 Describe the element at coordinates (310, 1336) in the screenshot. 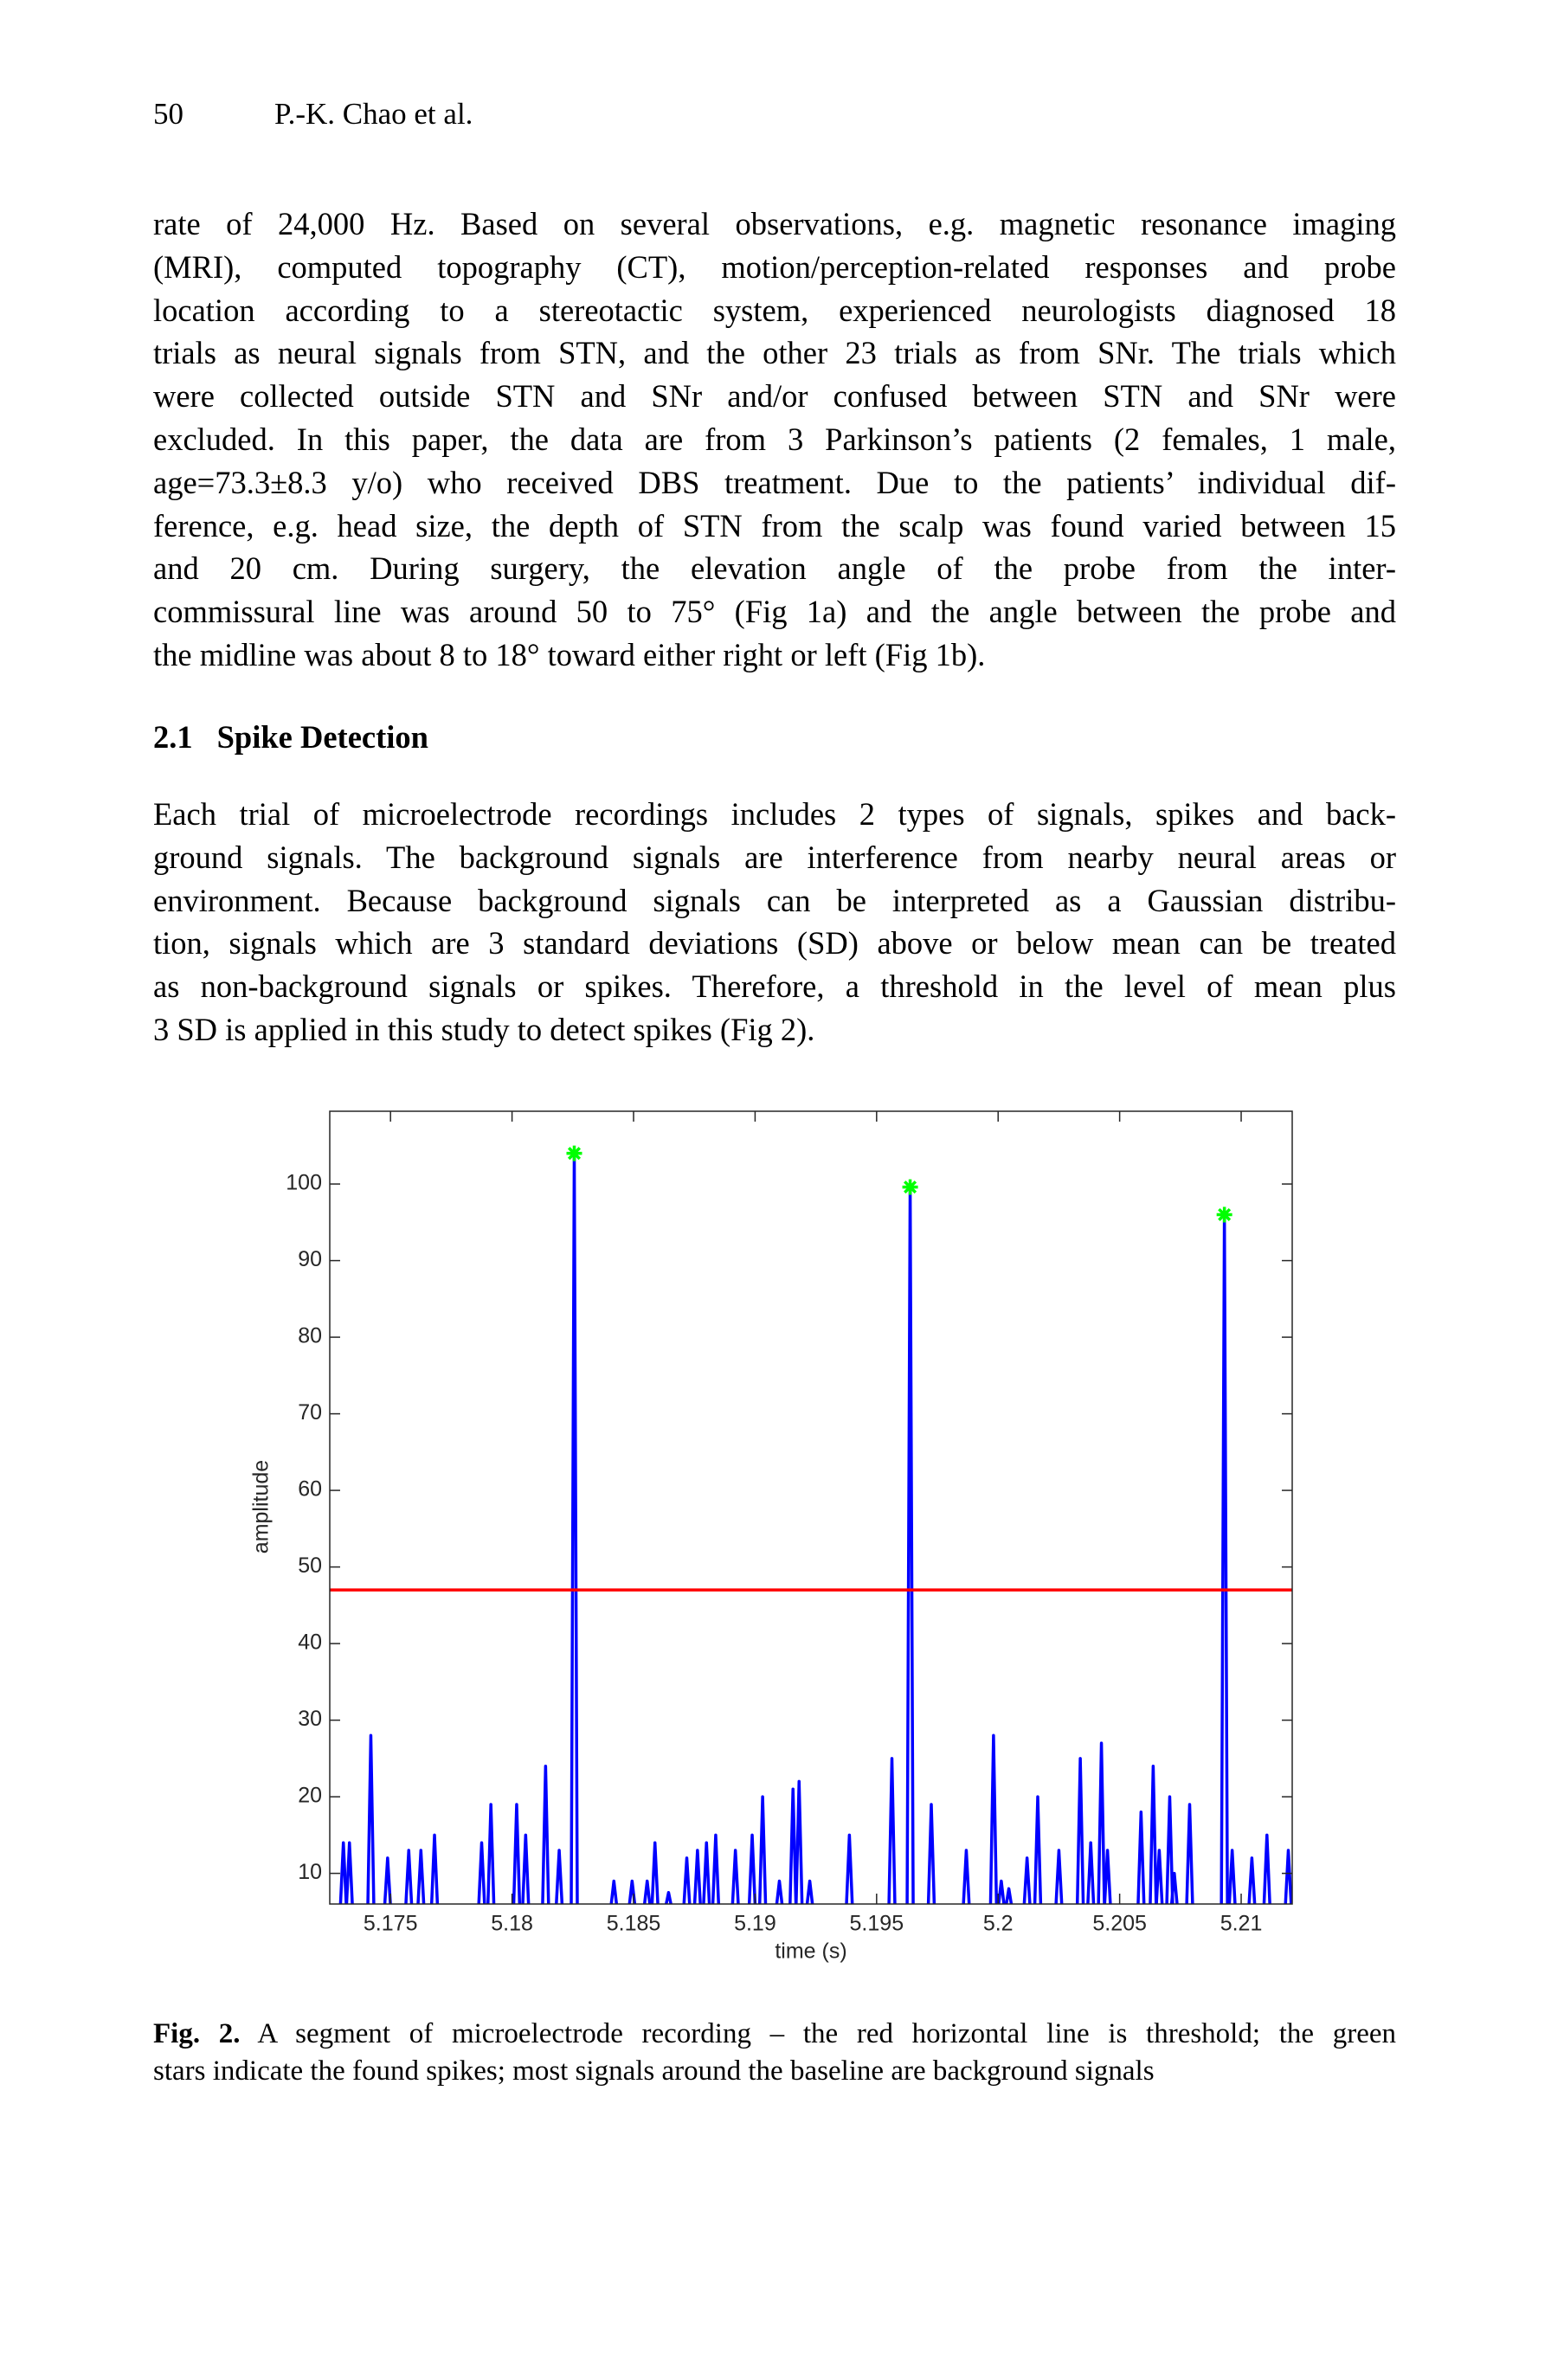

I see `y-tick-label: 80` at that location.